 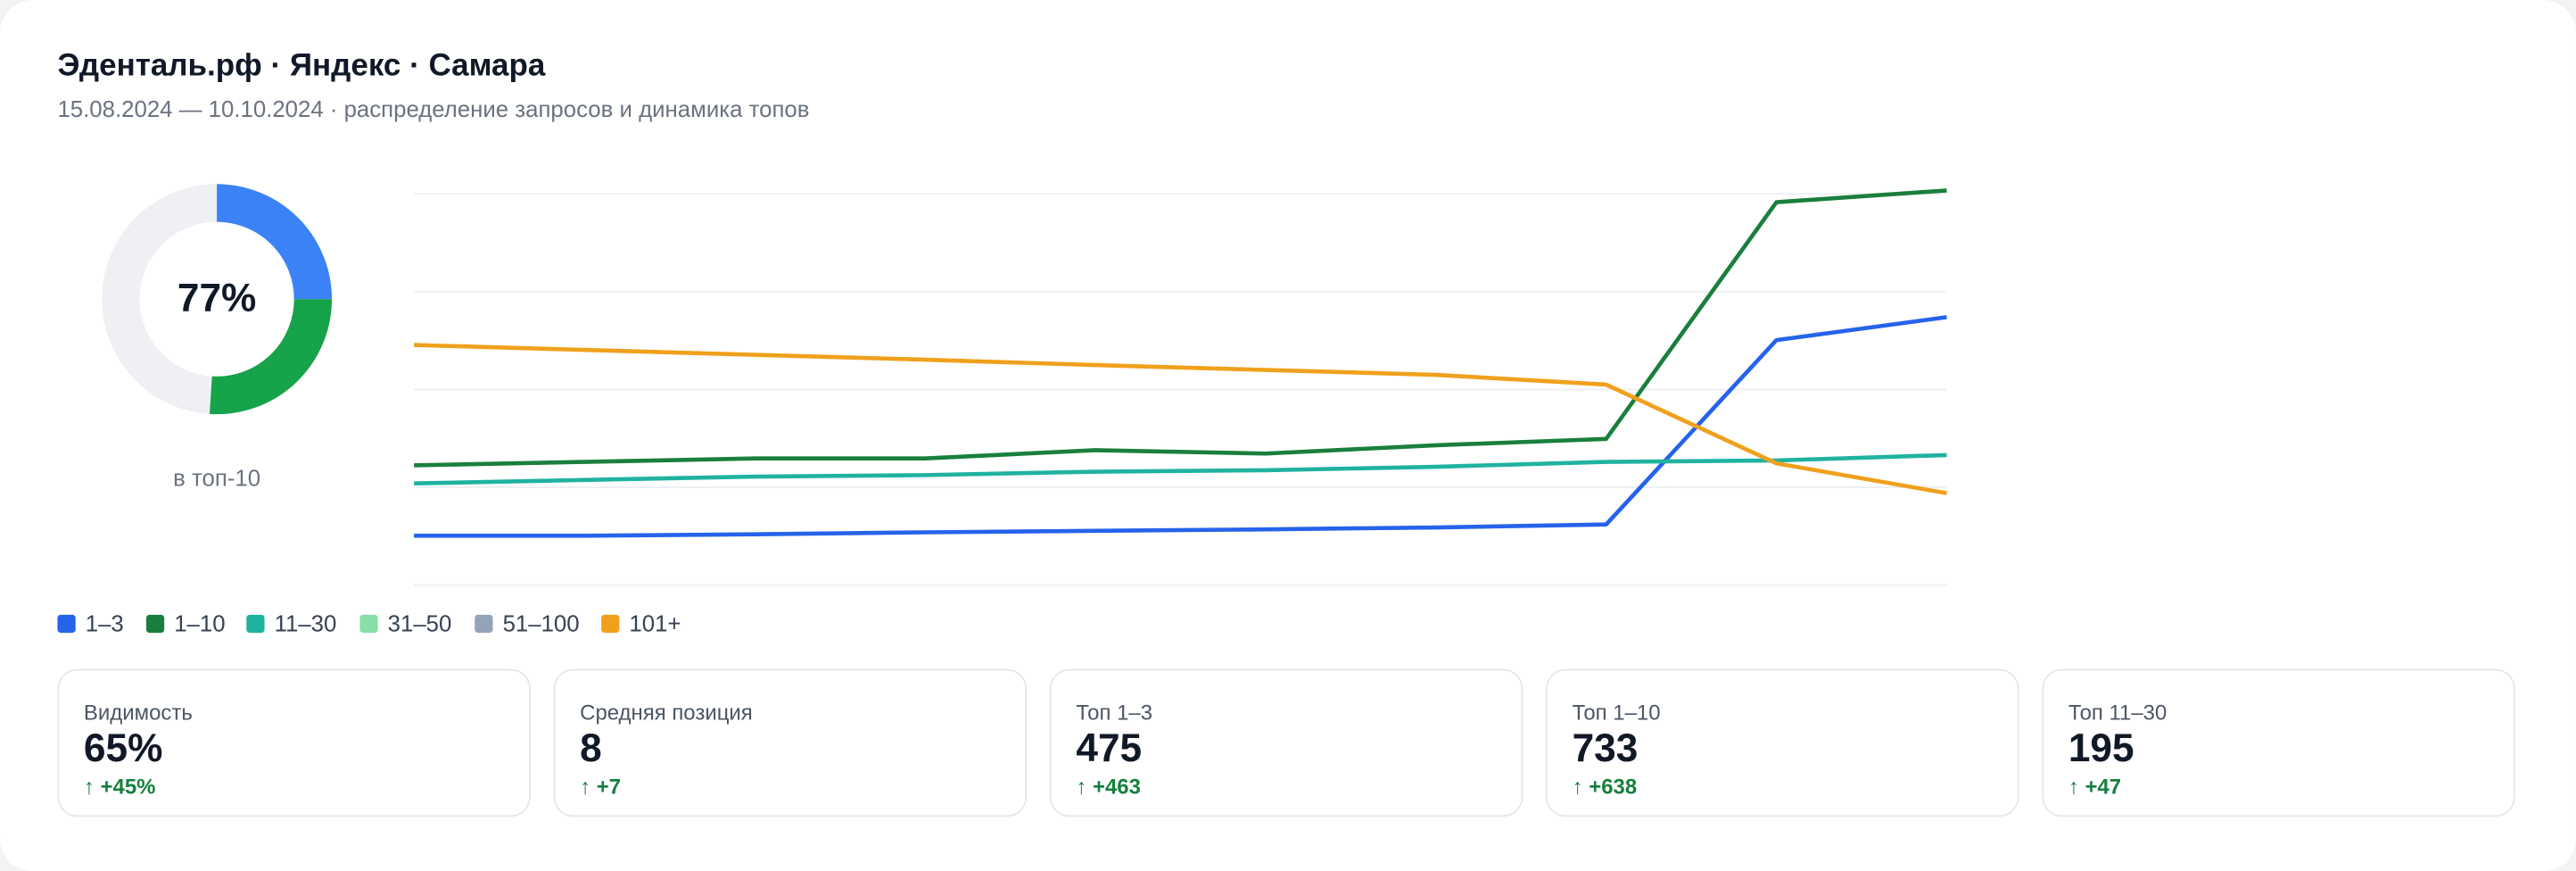 What do you see at coordinates (1109, 748) in the screenshot?
I see `stat-value: 475` at bounding box center [1109, 748].